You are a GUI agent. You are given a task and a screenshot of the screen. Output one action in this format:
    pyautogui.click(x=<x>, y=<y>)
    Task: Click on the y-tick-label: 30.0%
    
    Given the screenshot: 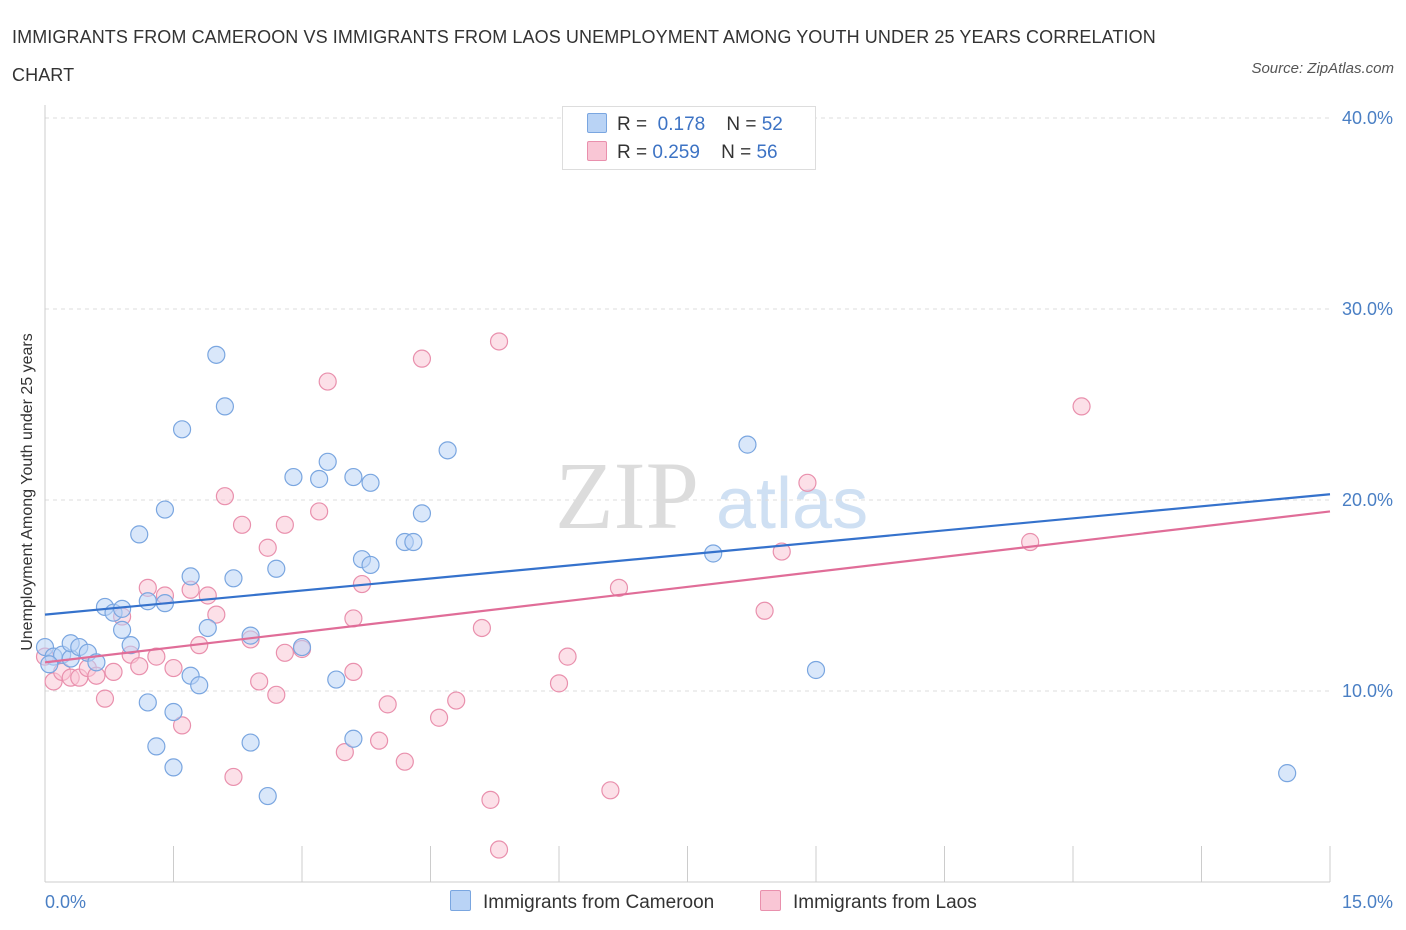 What is the action you would take?
    pyautogui.click(x=1367, y=309)
    